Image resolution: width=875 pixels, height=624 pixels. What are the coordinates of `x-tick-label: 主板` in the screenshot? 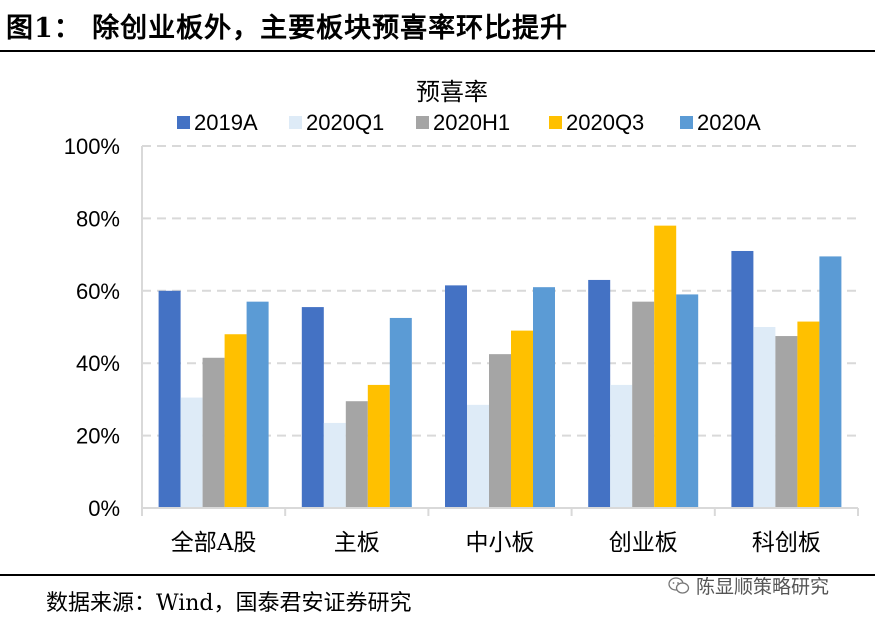 It's located at (357, 543).